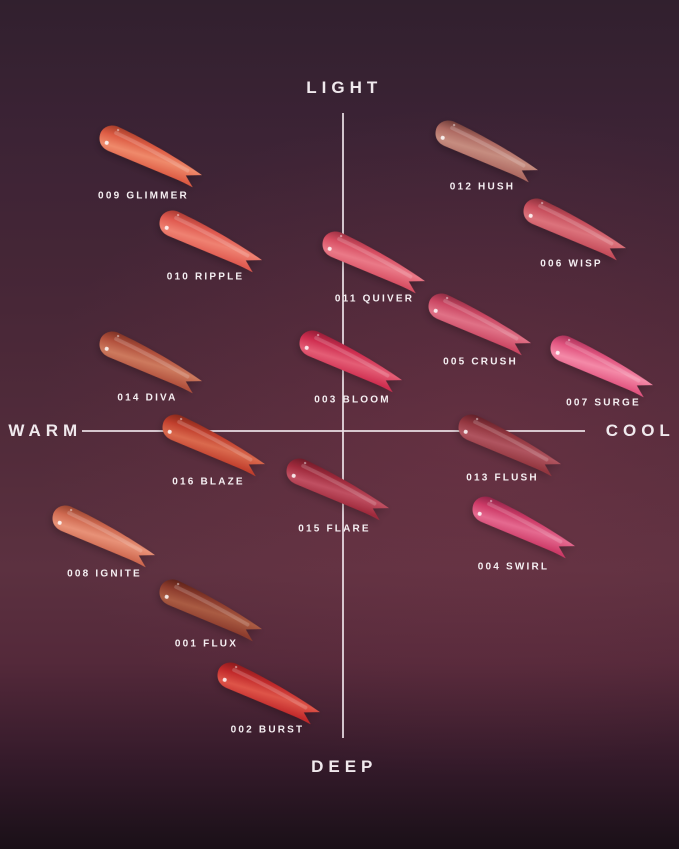  I want to click on swatch-surge, so click(602, 367).